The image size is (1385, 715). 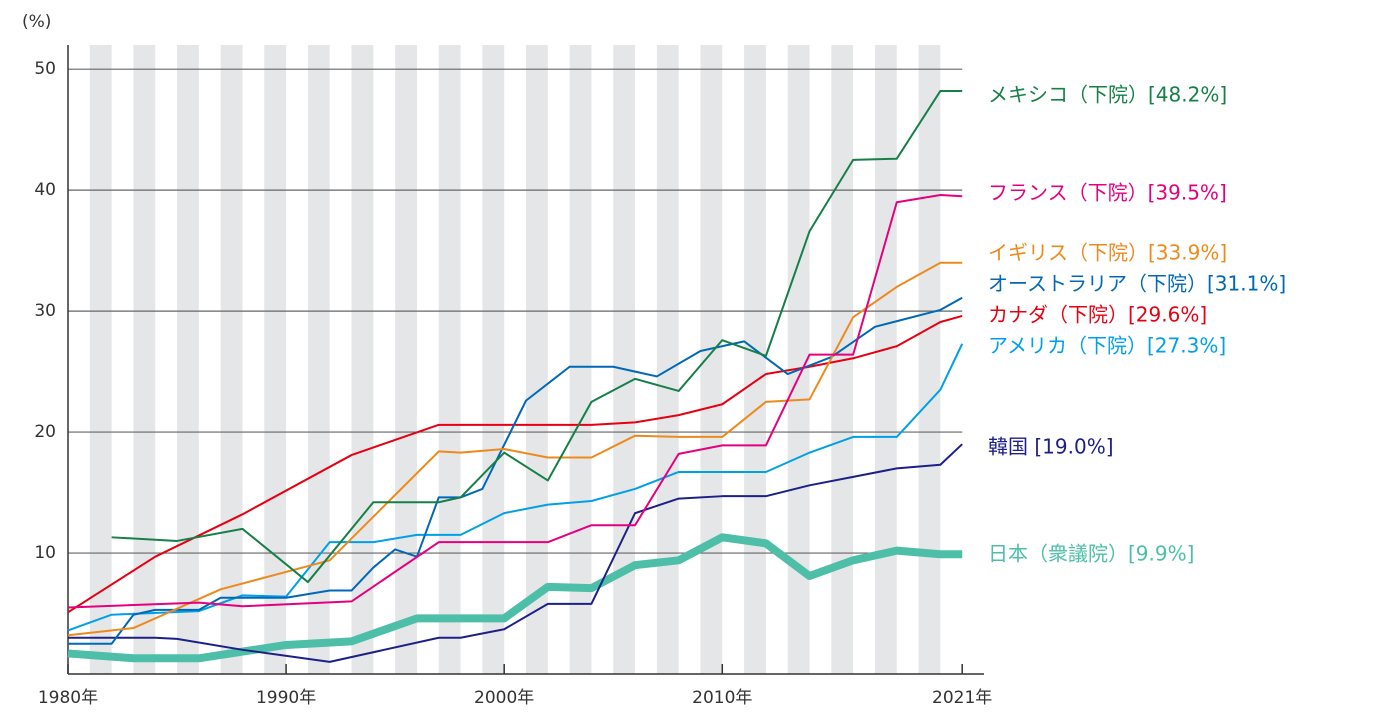 What do you see at coordinates (962, 698) in the screenshot?
I see `x-tick-label: 2021年` at bounding box center [962, 698].